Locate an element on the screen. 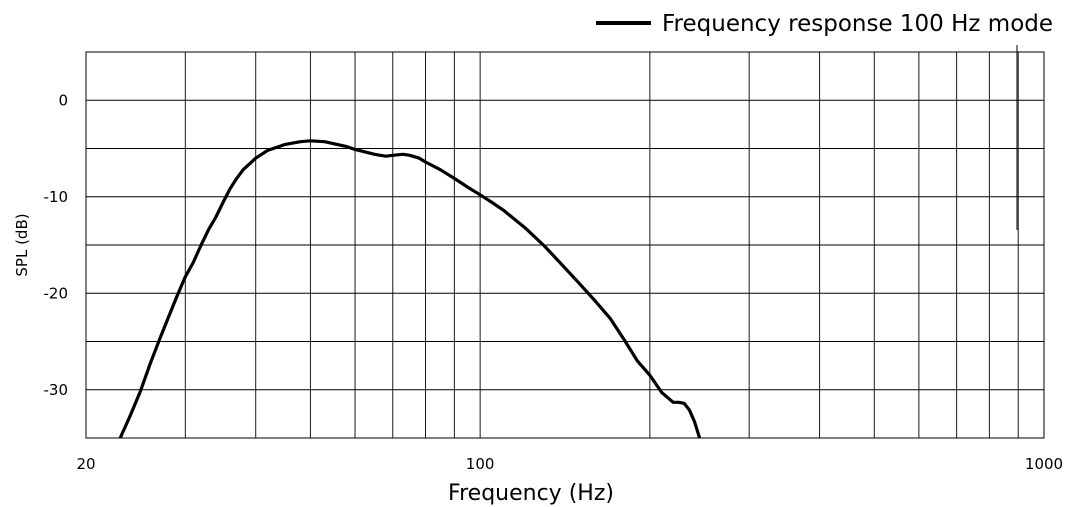 The width and height of the screenshot is (1074, 507). y-tick-label: -20 is located at coordinates (56, 293).